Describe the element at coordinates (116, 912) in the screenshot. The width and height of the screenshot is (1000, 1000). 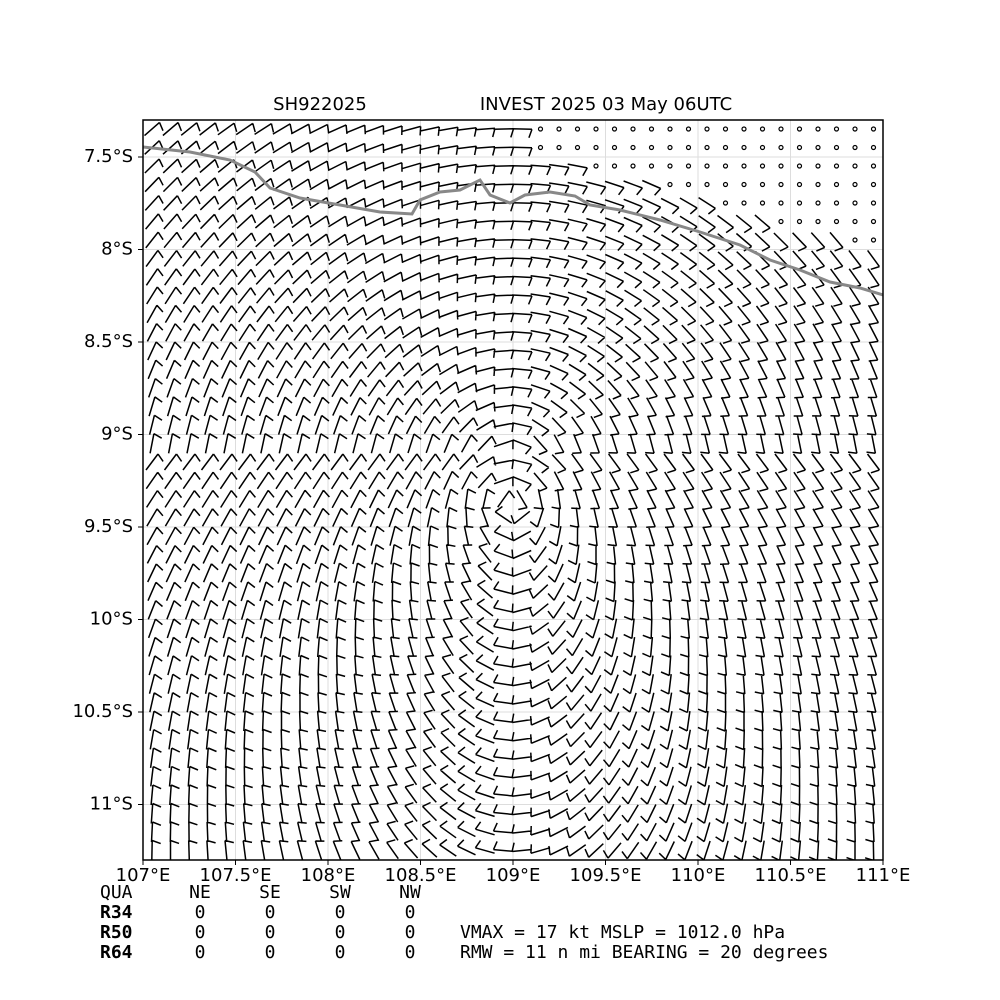
I see `table-cell: R34` at that location.